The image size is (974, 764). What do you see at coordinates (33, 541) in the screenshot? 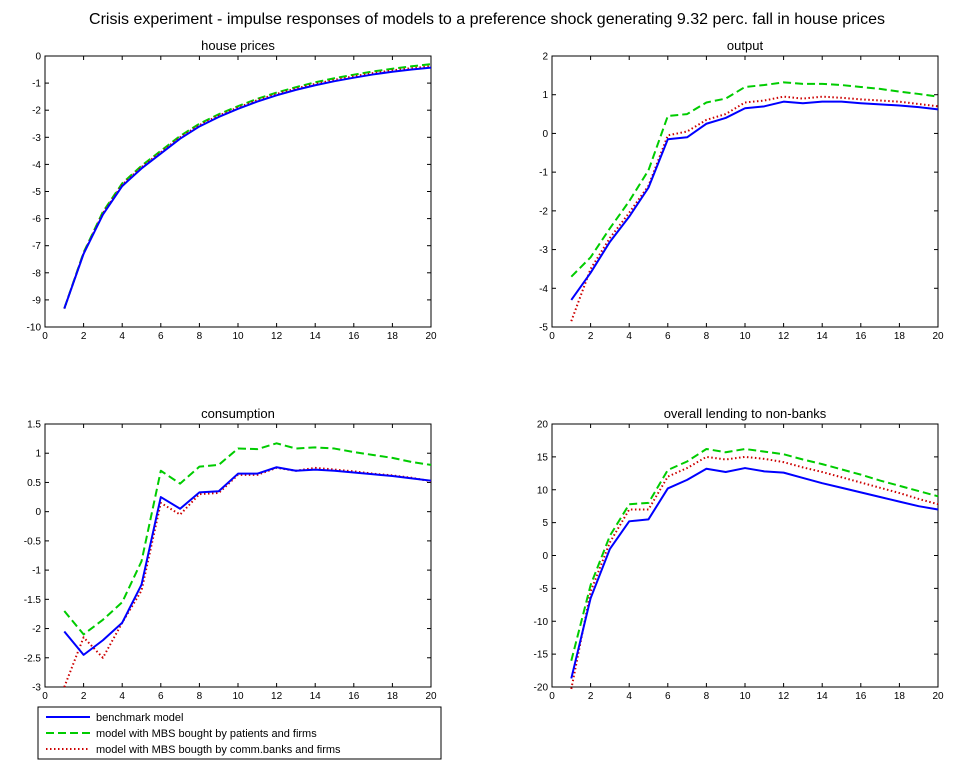
I see `y-tick-label: -0.5` at bounding box center [33, 541].